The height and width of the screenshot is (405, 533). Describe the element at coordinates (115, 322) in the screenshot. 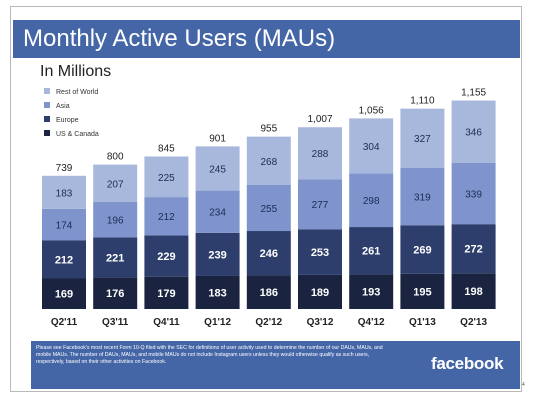

I see `x-tick-label: Q3'11` at that location.